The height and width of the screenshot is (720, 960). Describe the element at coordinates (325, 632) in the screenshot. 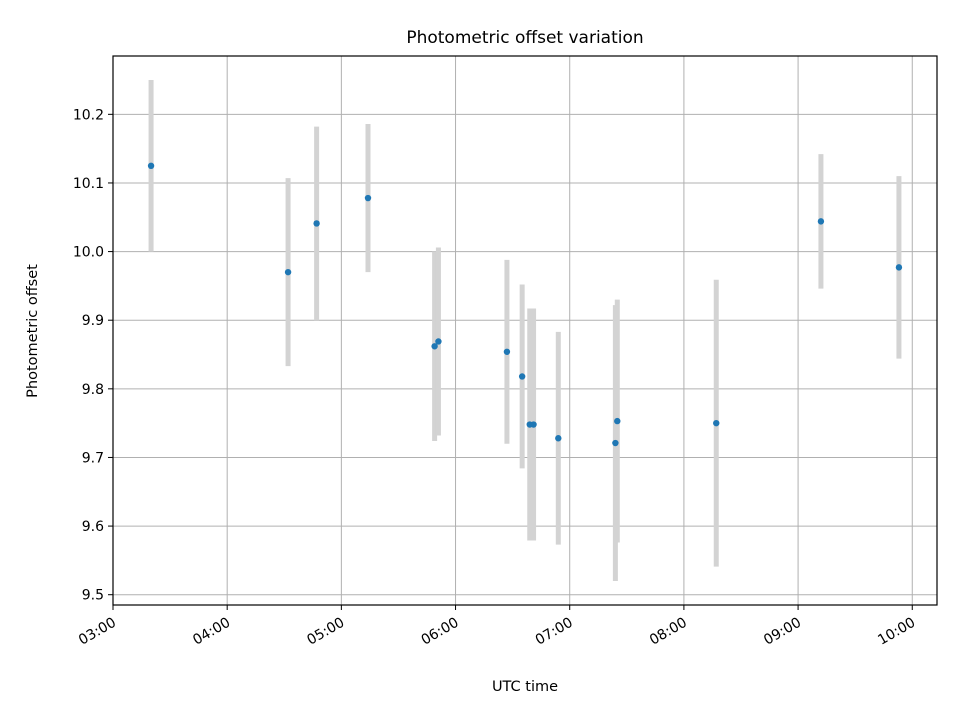

I see `x-tick-label: 05:00` at that location.